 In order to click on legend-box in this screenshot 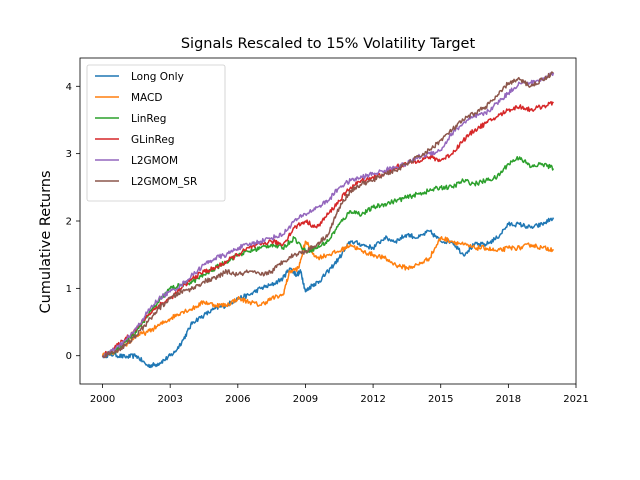, I will do `click(156, 133)`.